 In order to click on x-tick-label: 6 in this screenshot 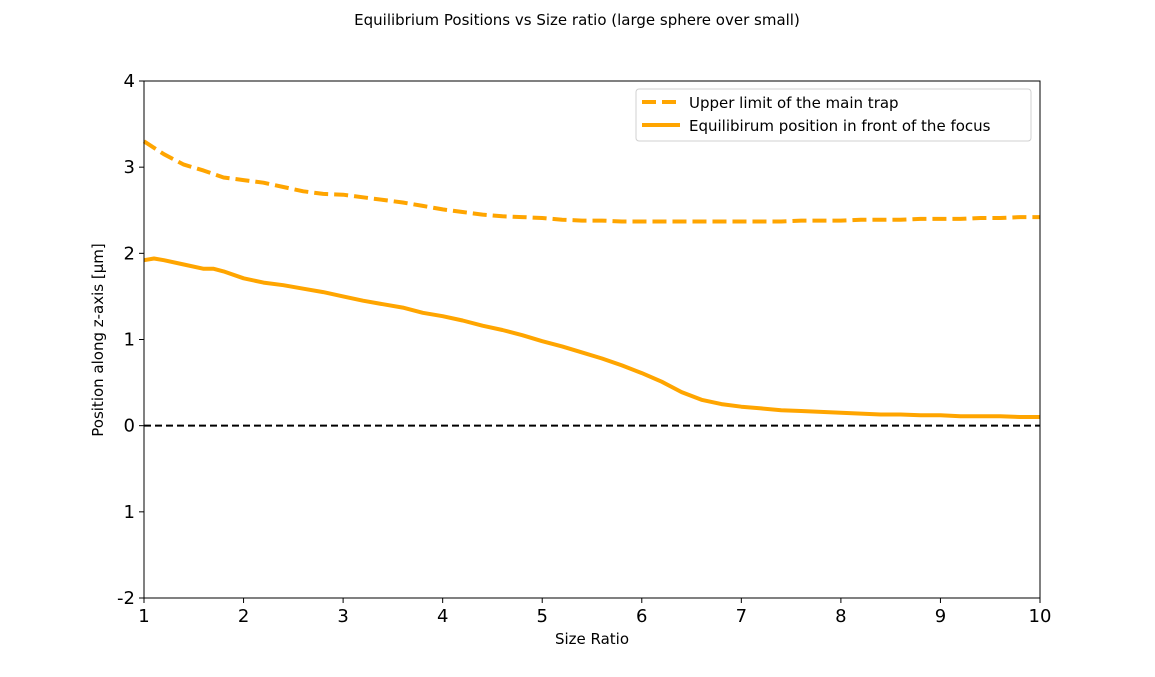, I will do `click(641, 616)`.